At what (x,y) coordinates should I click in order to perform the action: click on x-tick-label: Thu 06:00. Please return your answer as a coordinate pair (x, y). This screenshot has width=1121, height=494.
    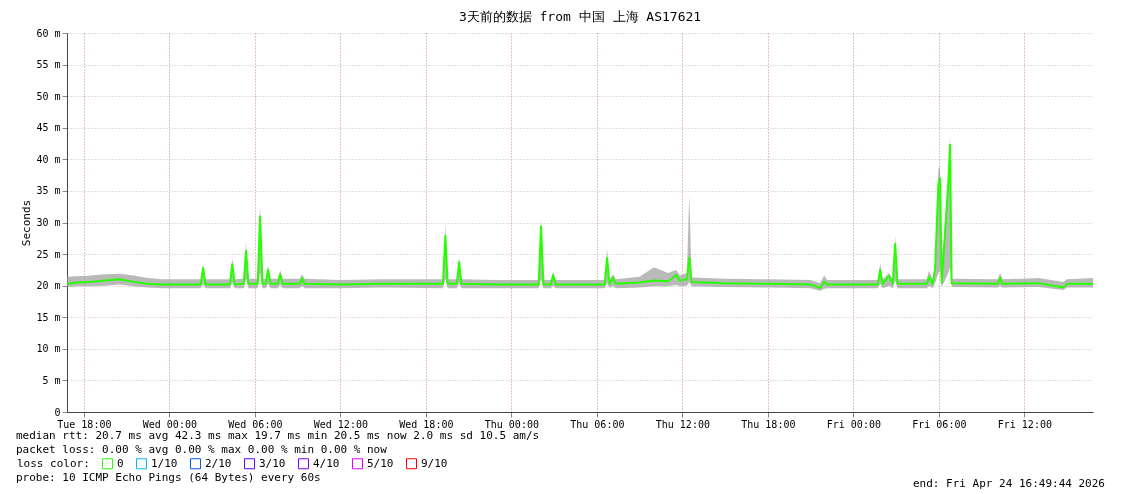
    Looking at the image, I should click on (597, 424).